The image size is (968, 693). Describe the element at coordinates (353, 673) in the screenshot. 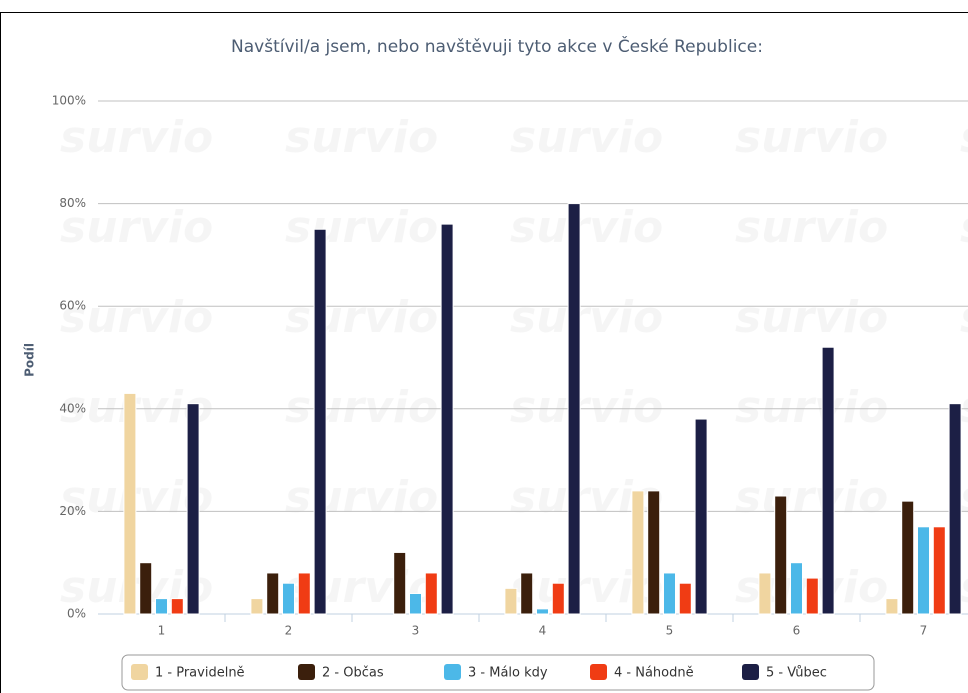

I see `legend-label: 2 - Občas` at that location.